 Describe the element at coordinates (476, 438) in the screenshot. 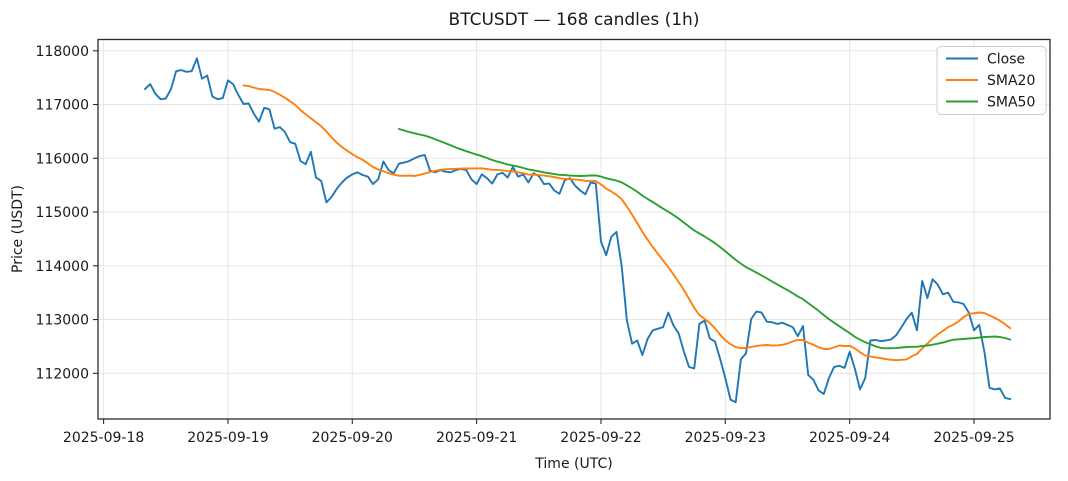

I see `x-tick-label: 2025-09-21` at that location.